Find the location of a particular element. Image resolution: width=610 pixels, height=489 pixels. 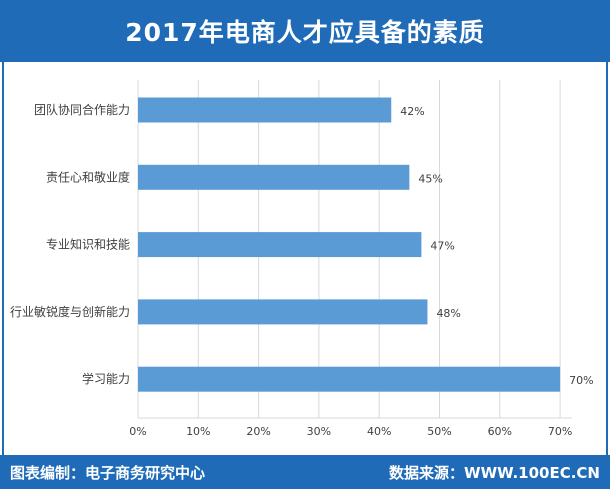

title-banner: 2017年电商人才应具备的素质 is located at coordinates (305, 31).